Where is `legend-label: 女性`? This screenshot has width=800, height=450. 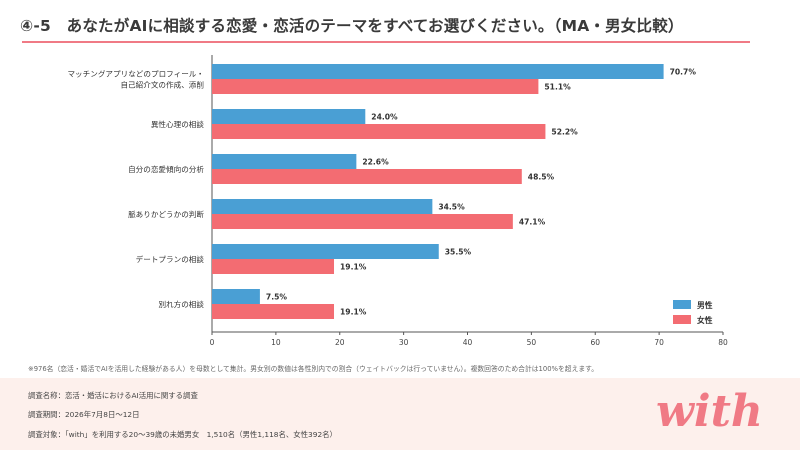 legend-label: 女性 is located at coordinates (705, 320).